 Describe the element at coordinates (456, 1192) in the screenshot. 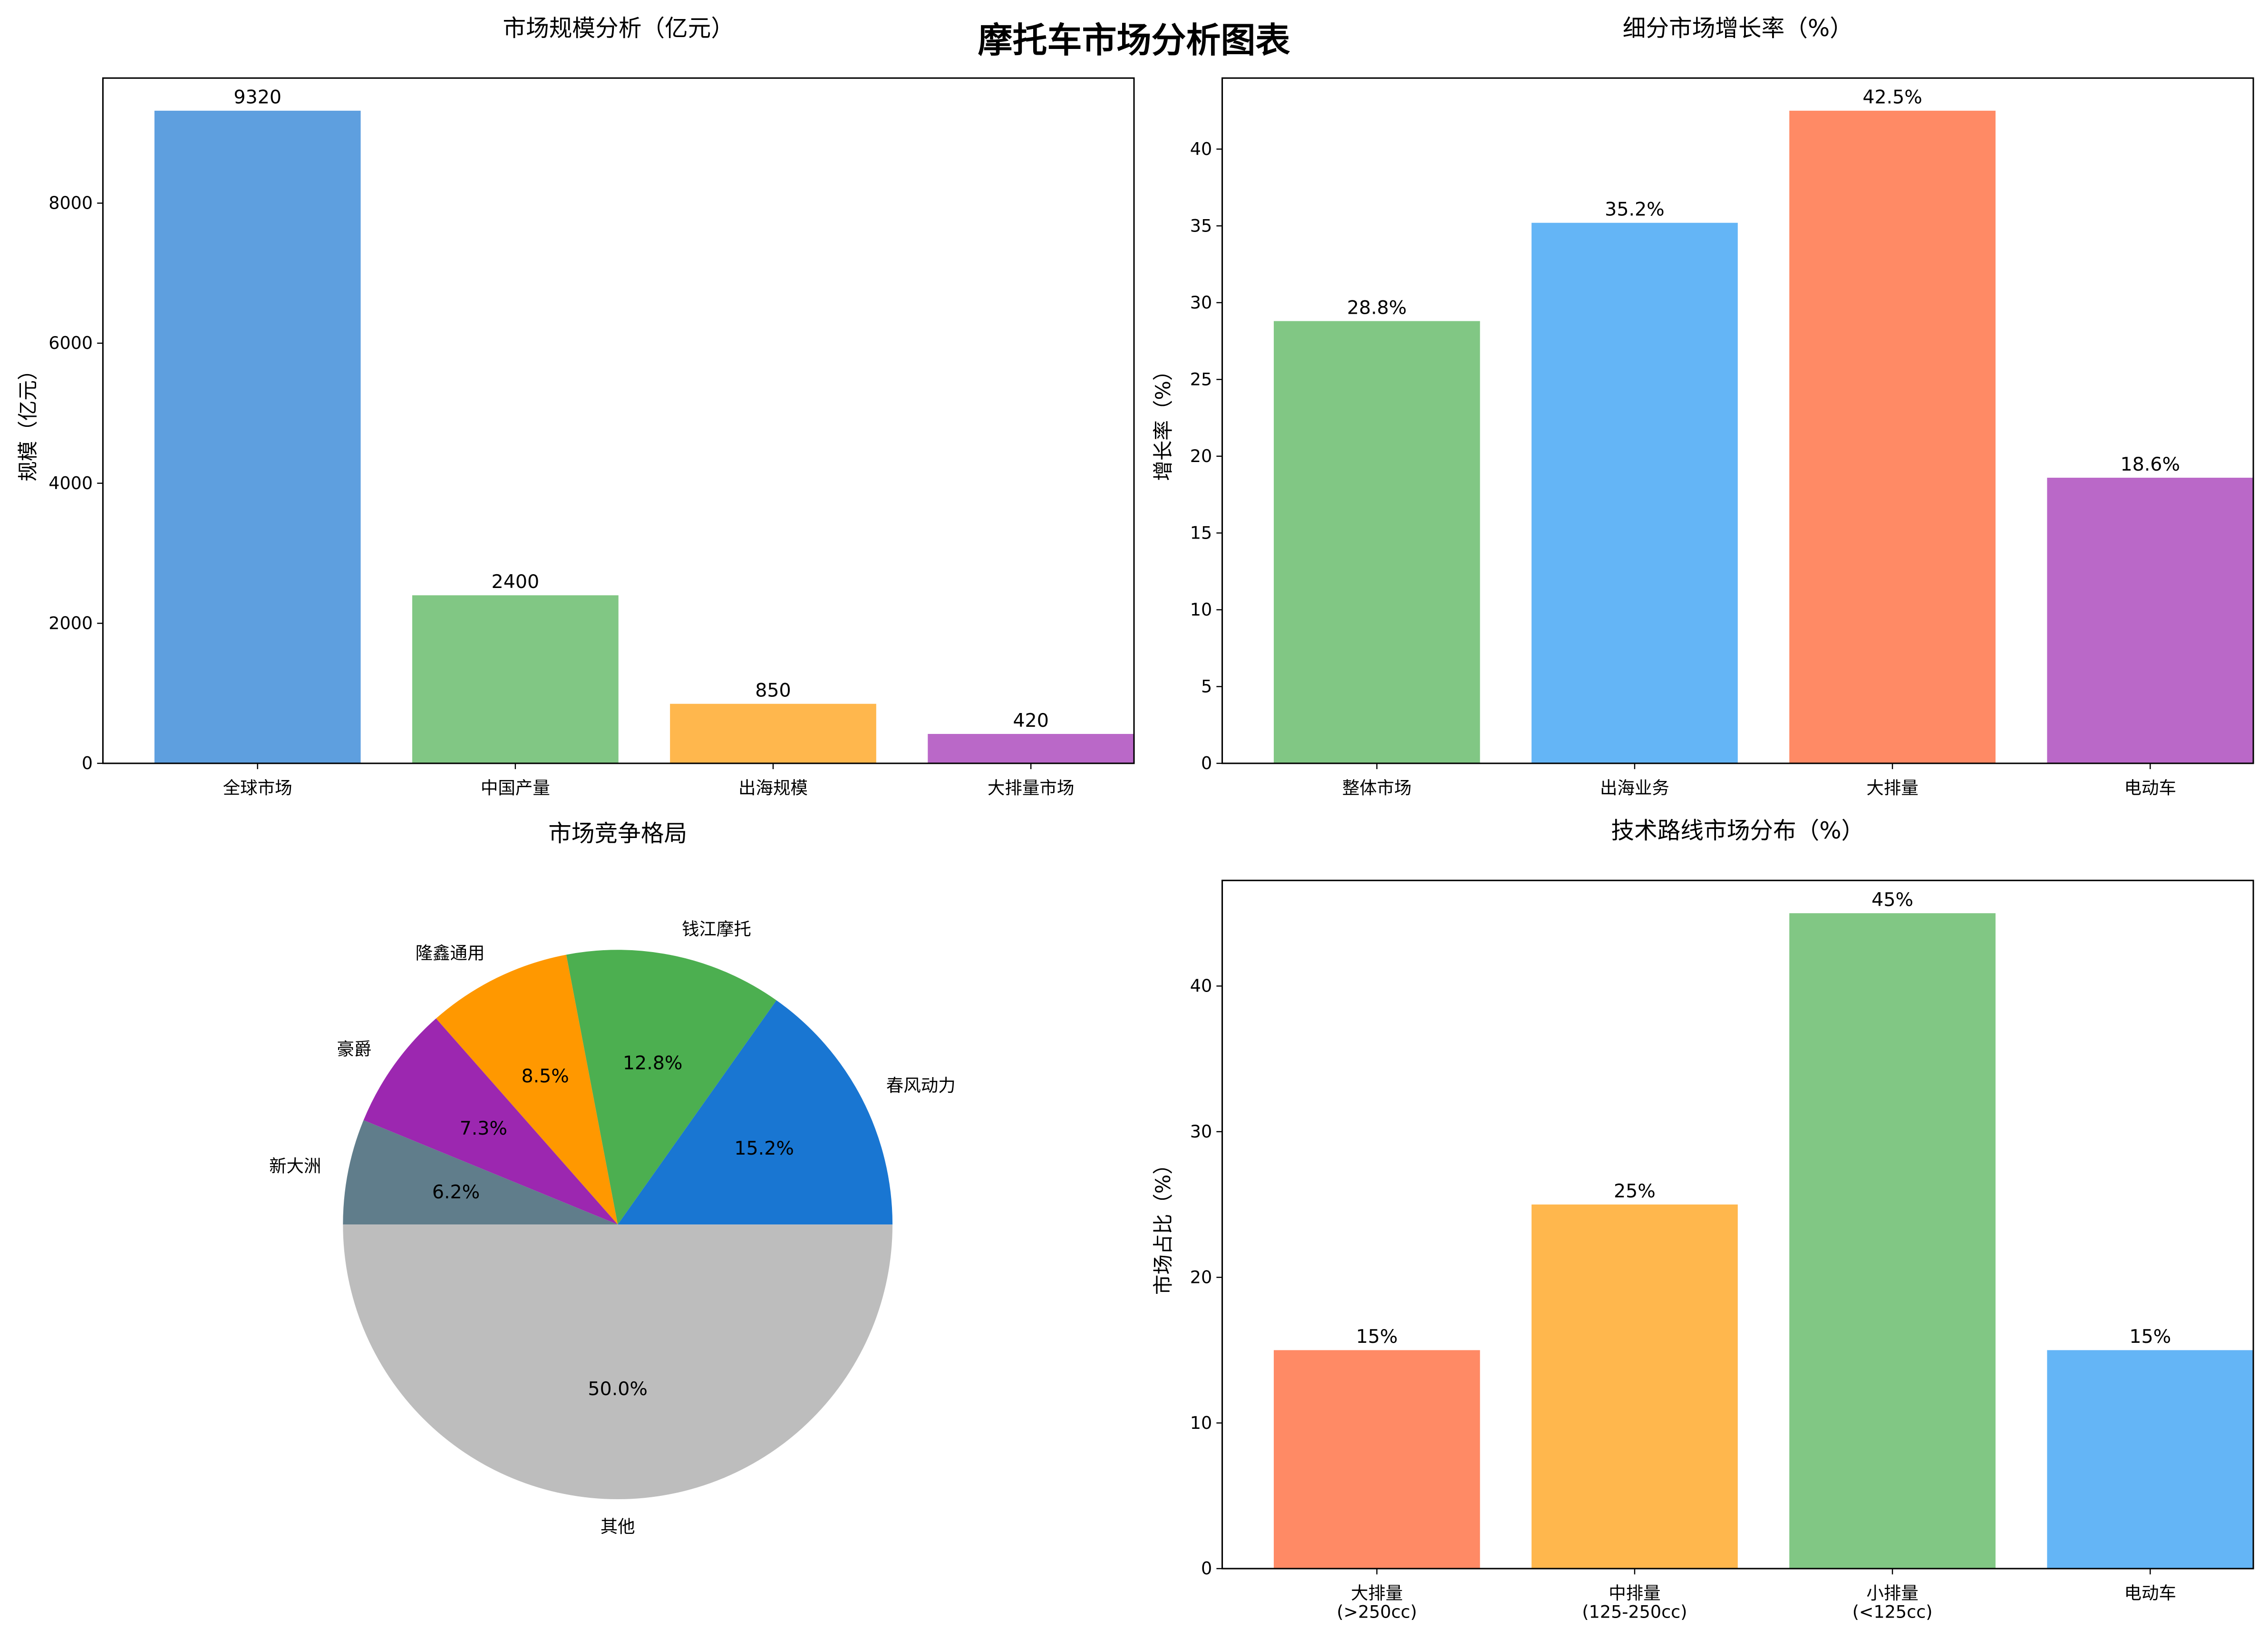

I see `pie-percent-label: 6.2%` at that location.